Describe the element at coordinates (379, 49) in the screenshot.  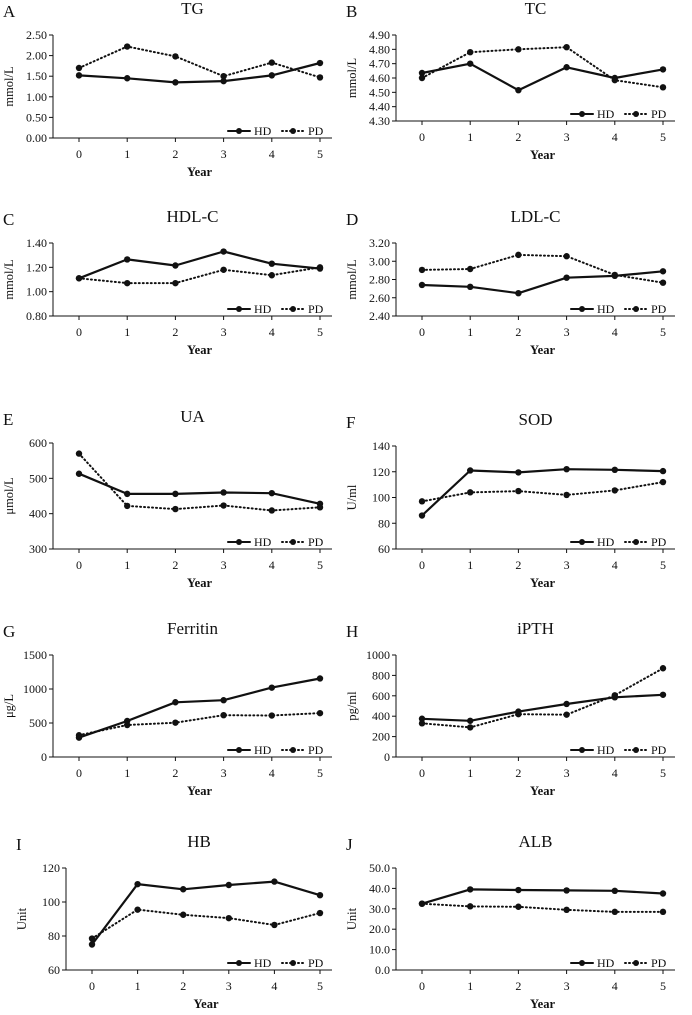
I see `y-tick-label: 4.80` at that location.